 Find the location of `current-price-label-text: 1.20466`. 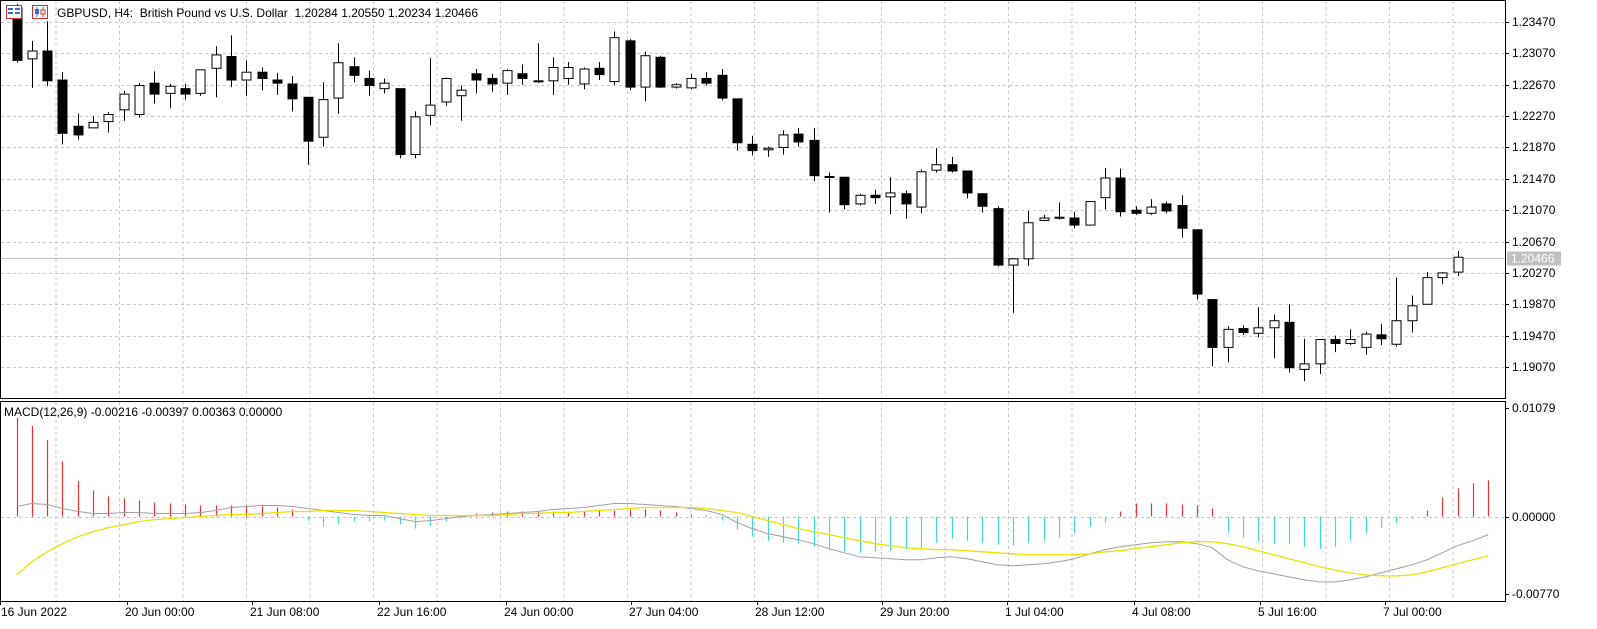

current-price-label-text: 1.20466 is located at coordinates (1533, 259).